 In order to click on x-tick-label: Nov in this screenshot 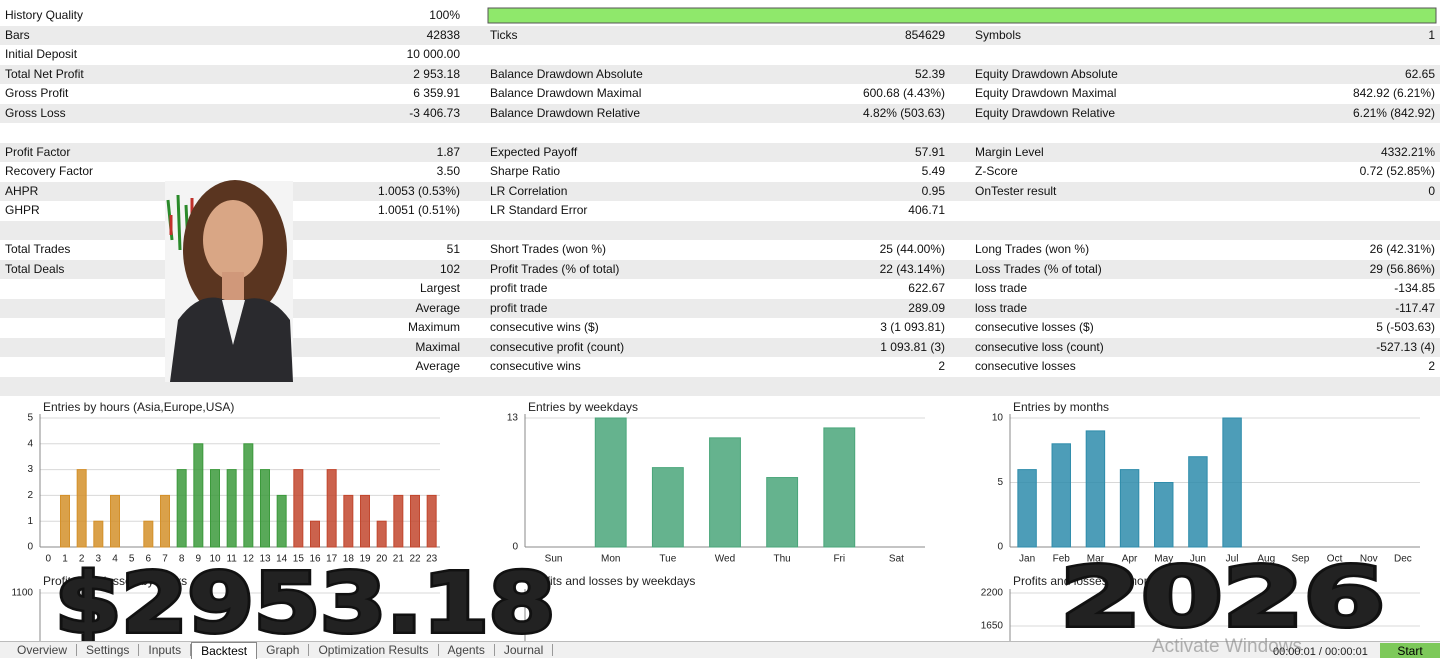, I will do `click(1369, 559)`.